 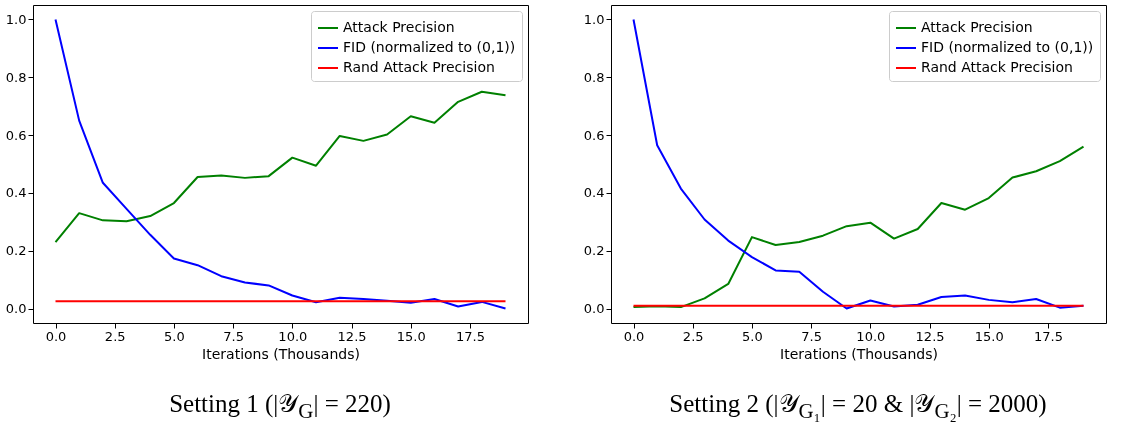 What do you see at coordinates (858, 407) in the screenshot?
I see `text: Setting 2 (|𝒴$_{G₁}$| = 20 & |𝒴$_{G₂}$| = 2000)` at bounding box center [858, 407].